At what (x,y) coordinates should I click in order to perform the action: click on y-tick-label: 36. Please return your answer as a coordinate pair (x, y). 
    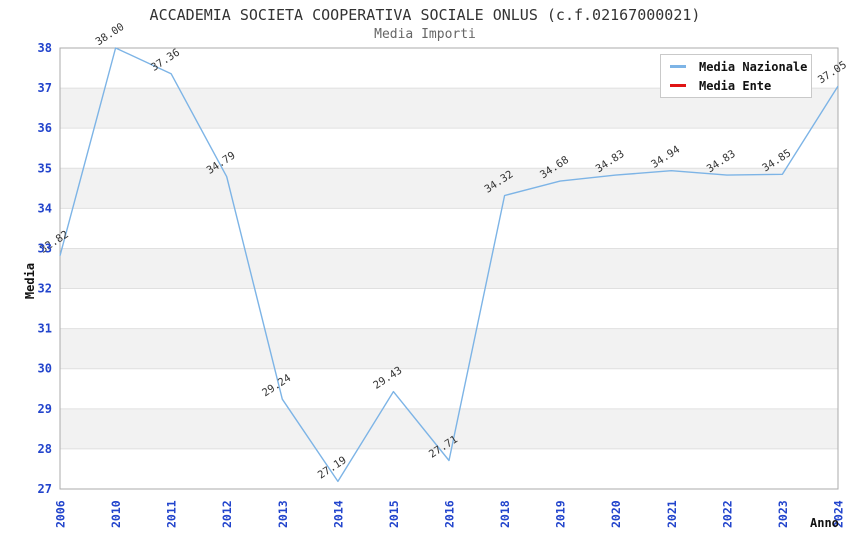
    Looking at the image, I should click on (45, 128).